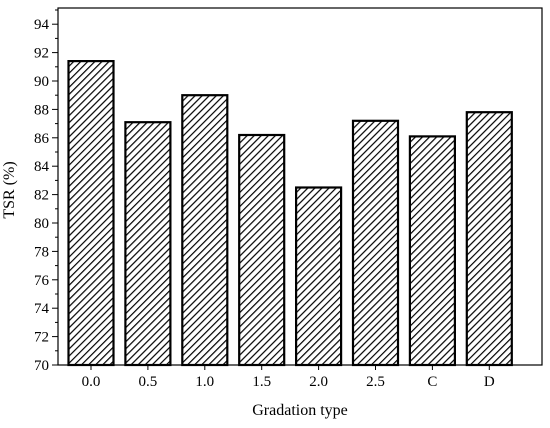 The image size is (550, 428). Describe the element at coordinates (41, 338) in the screenshot. I see `y-tick-label: 72` at that location.